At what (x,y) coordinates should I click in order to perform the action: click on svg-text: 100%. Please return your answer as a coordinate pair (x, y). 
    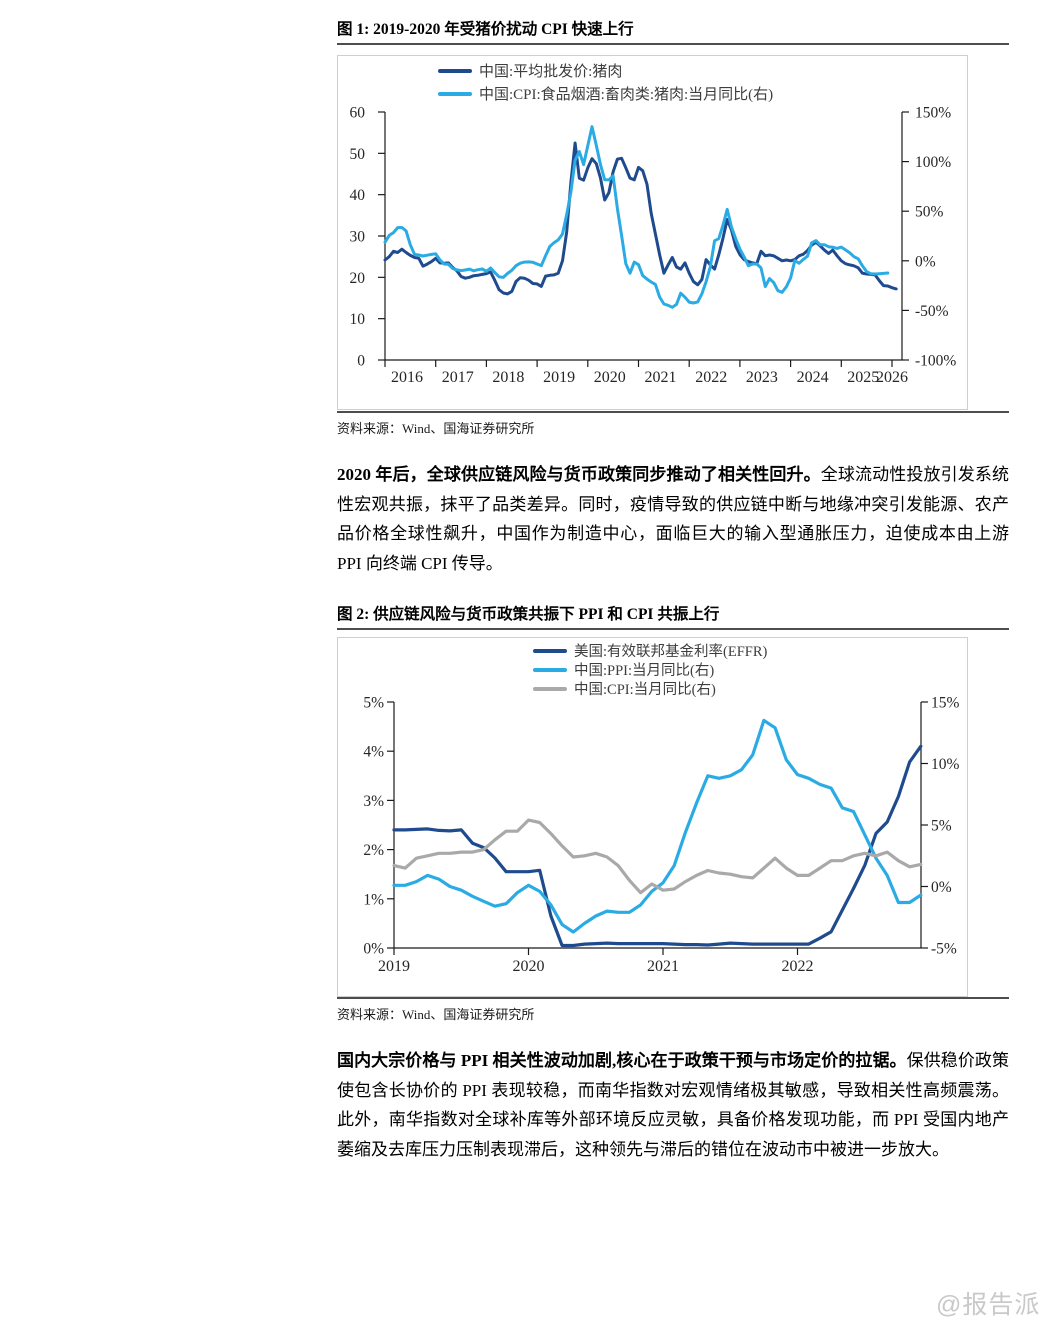
    Looking at the image, I should click on (933, 162).